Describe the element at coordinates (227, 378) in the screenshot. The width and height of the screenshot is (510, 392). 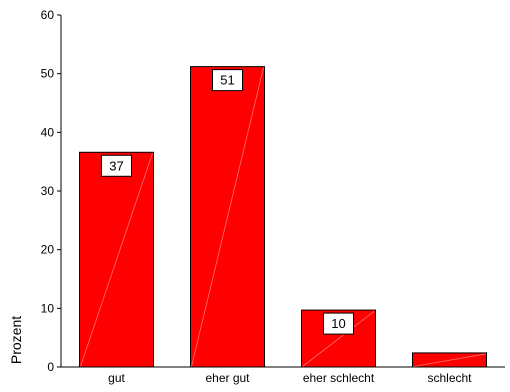
I see `x-category-label: eher gut` at that location.